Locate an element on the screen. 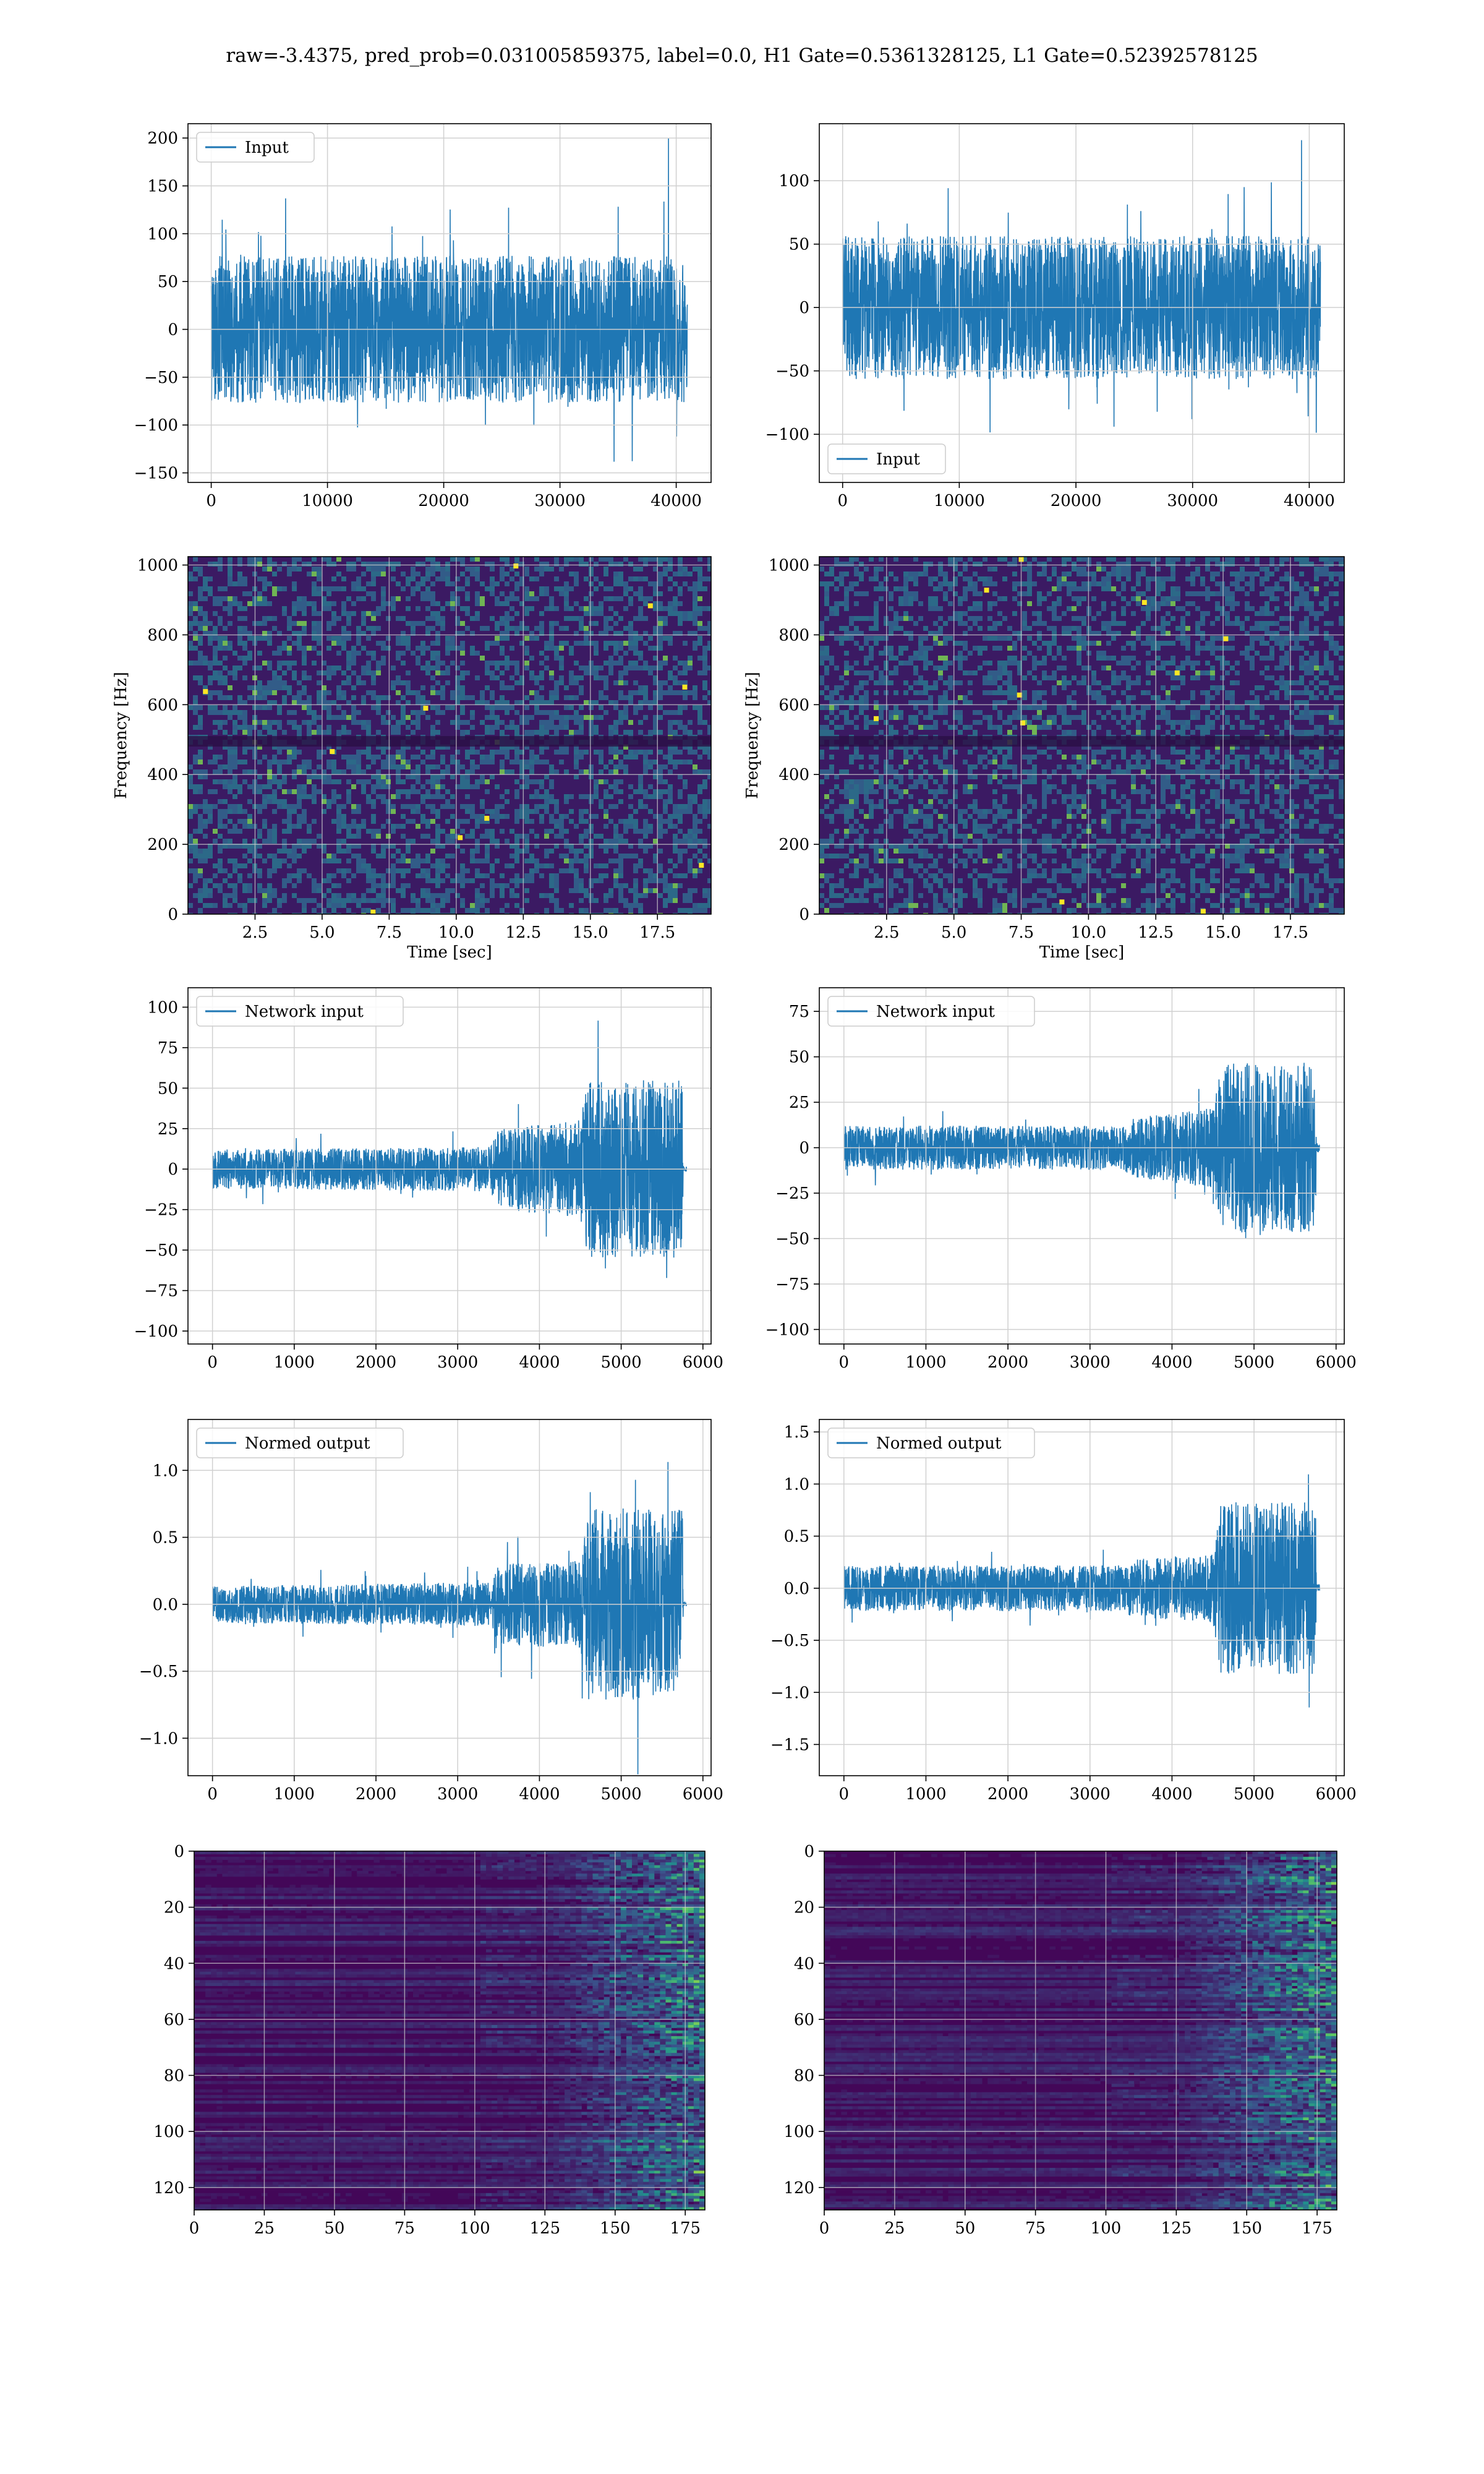 The image size is (1484, 2474). l1-input-legend: Input is located at coordinates (886, 458).